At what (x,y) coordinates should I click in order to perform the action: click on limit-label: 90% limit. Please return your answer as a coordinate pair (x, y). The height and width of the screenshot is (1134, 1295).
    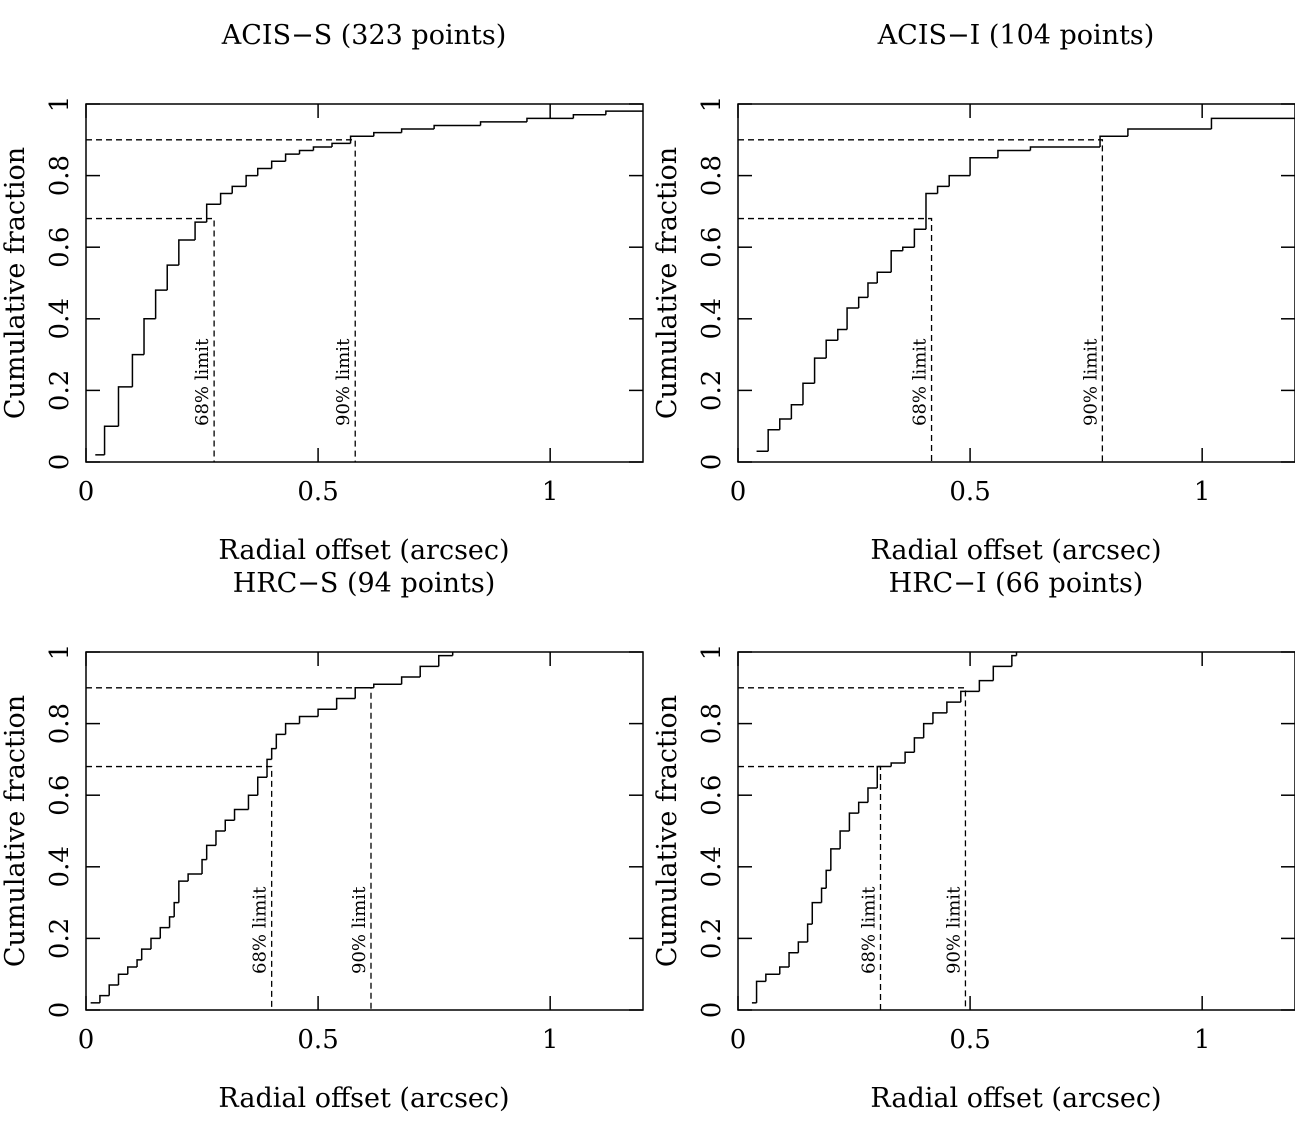
    Looking at the image, I should click on (953, 930).